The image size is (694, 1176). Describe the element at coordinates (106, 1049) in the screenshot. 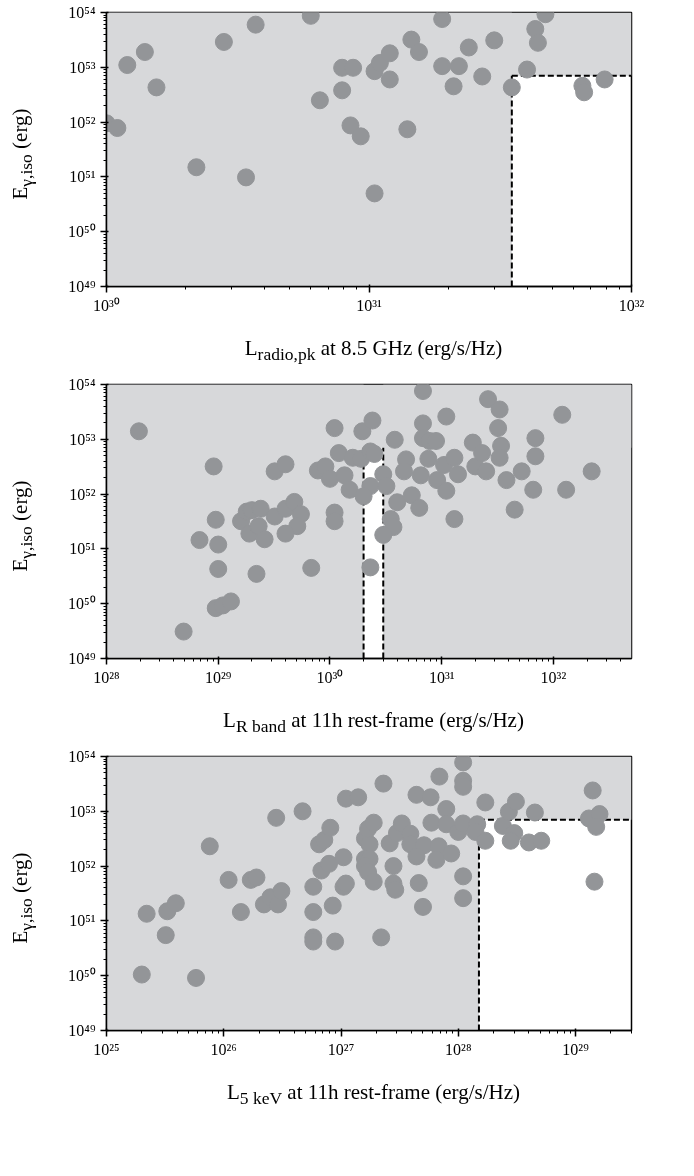

I see `x-tick-label: 10²⁵` at that location.